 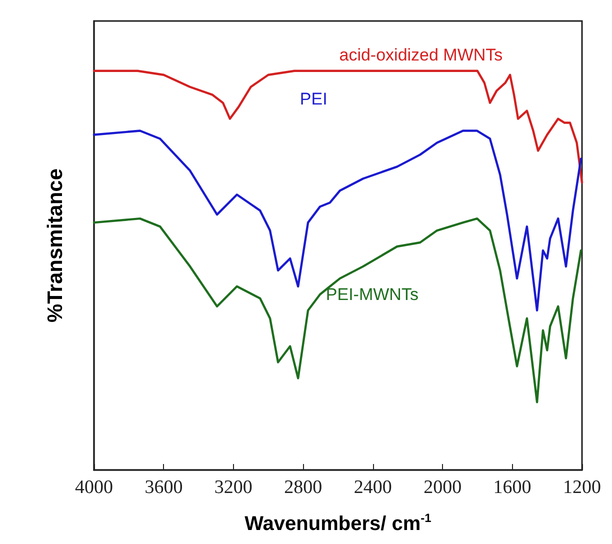 I want to click on x-tick-label: 2000, so click(x=443, y=487).